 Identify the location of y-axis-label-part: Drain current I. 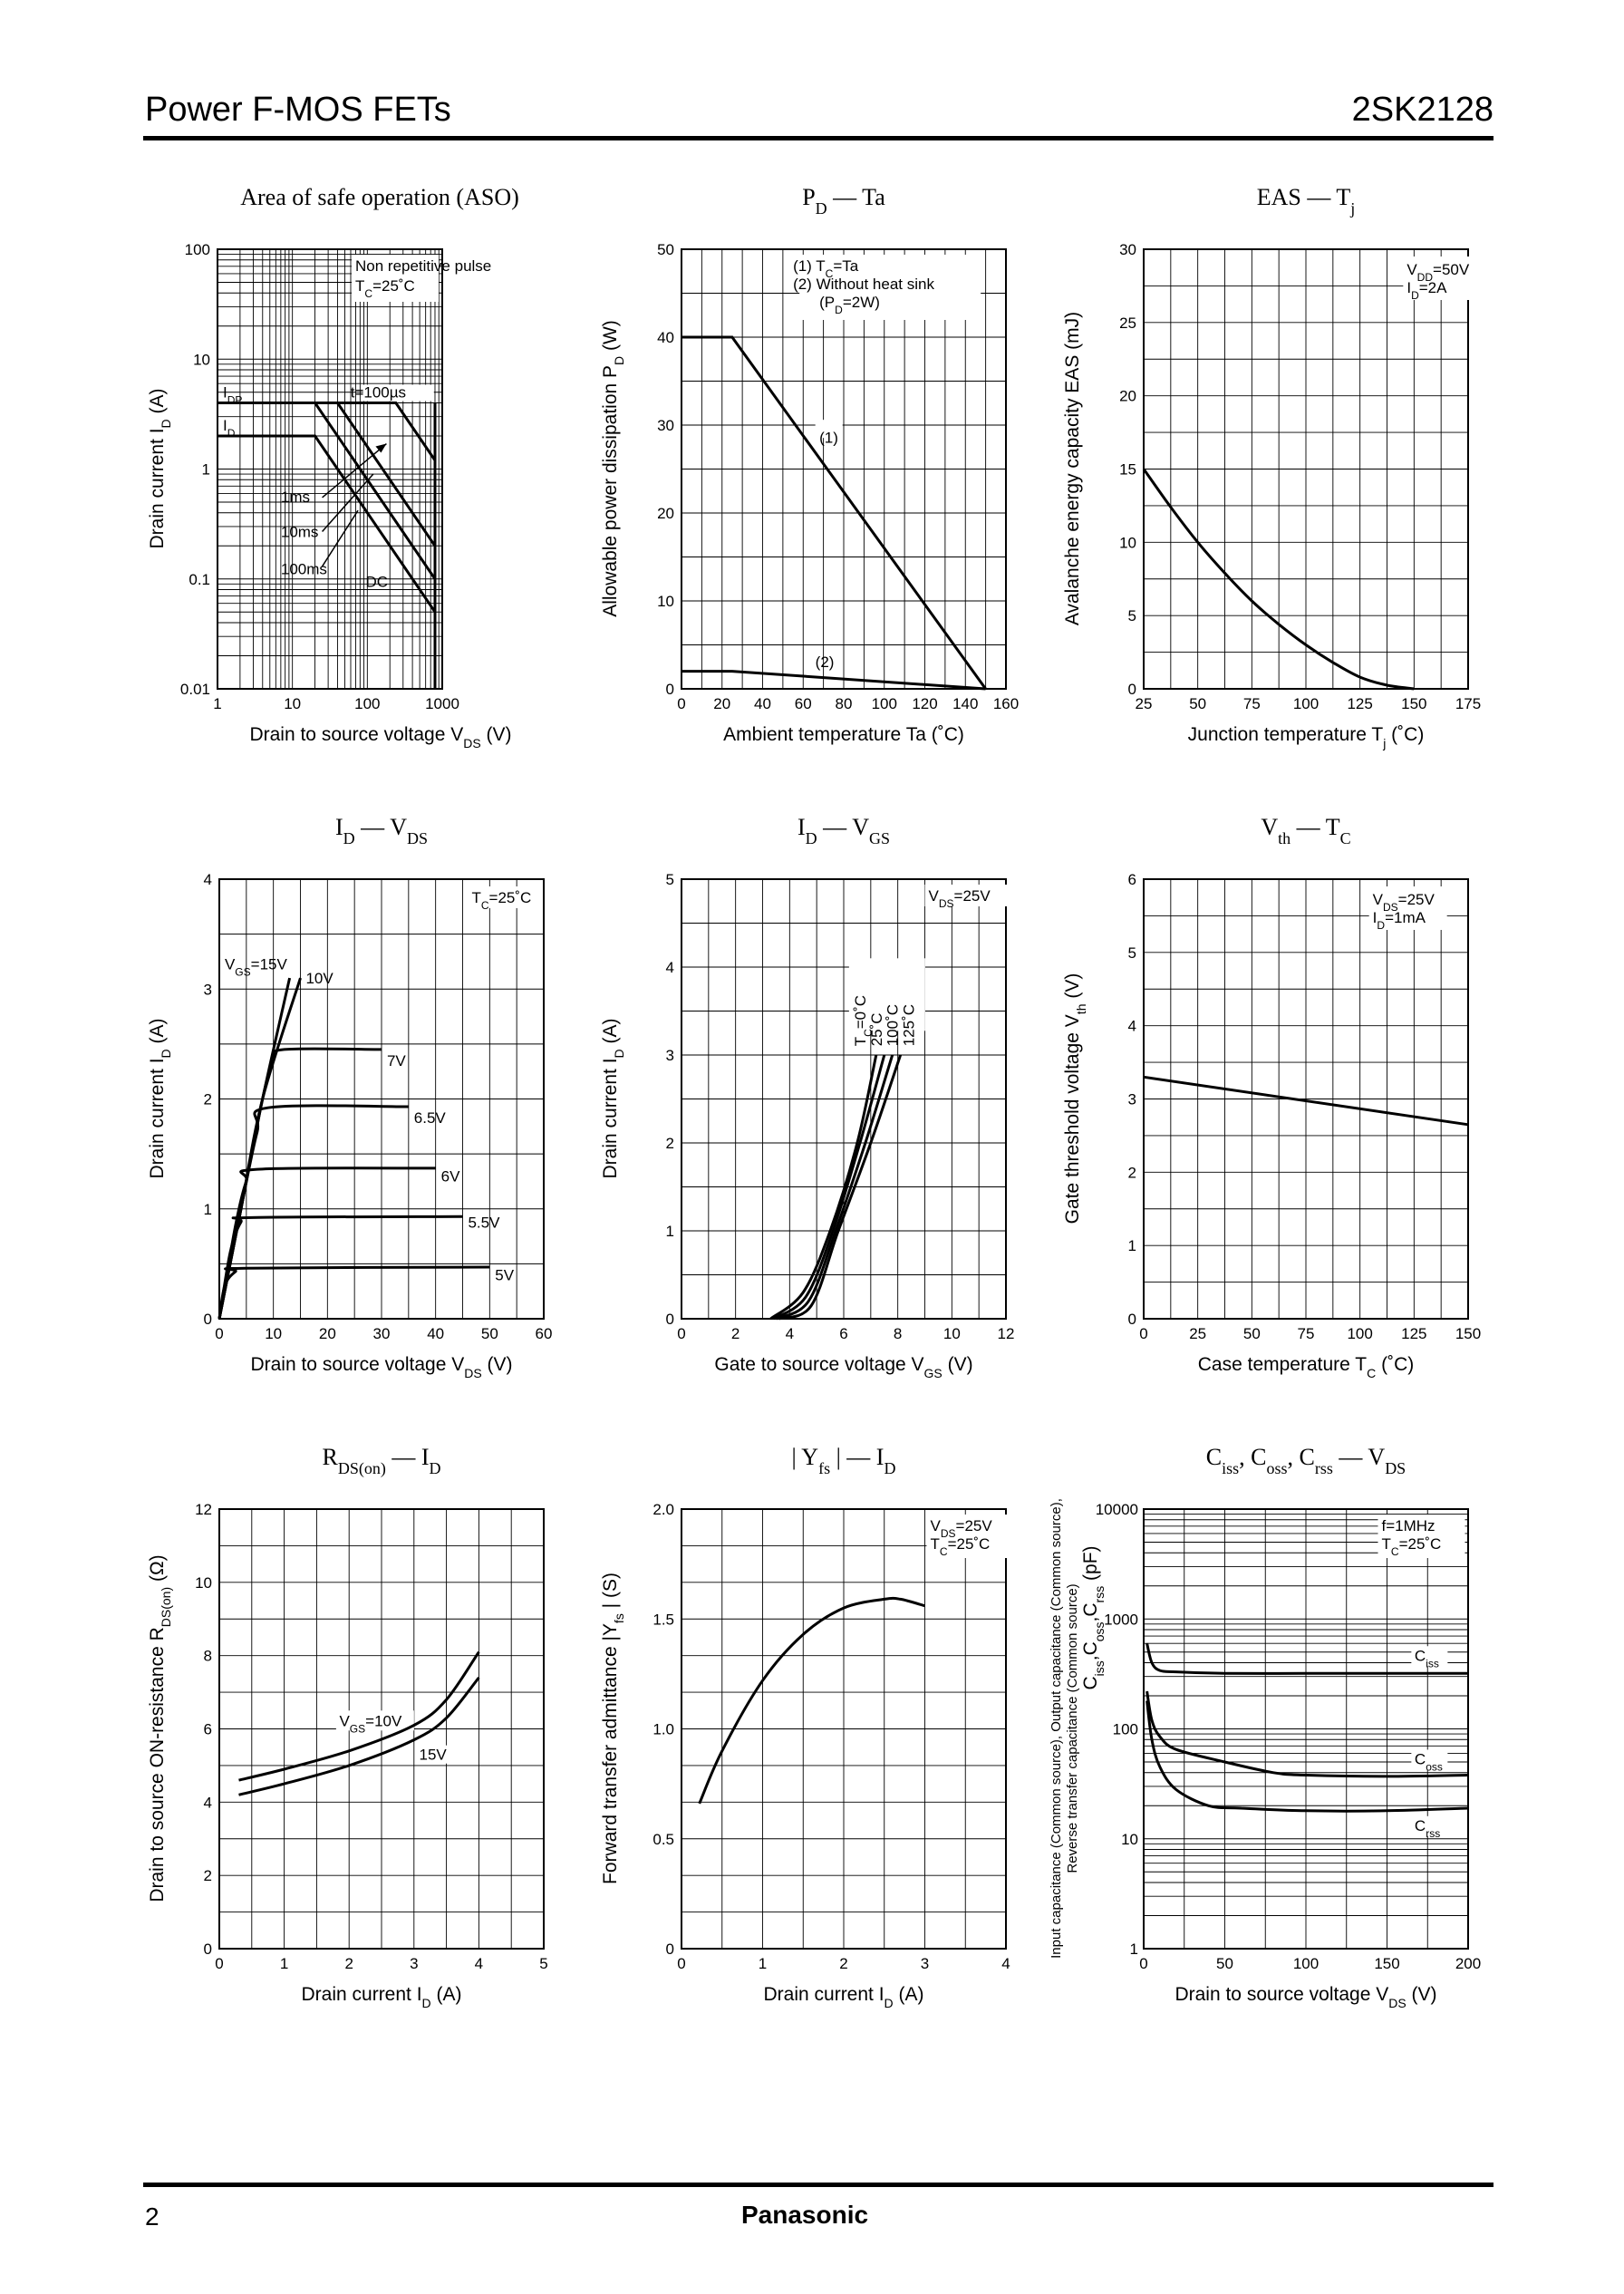
(157, 488).